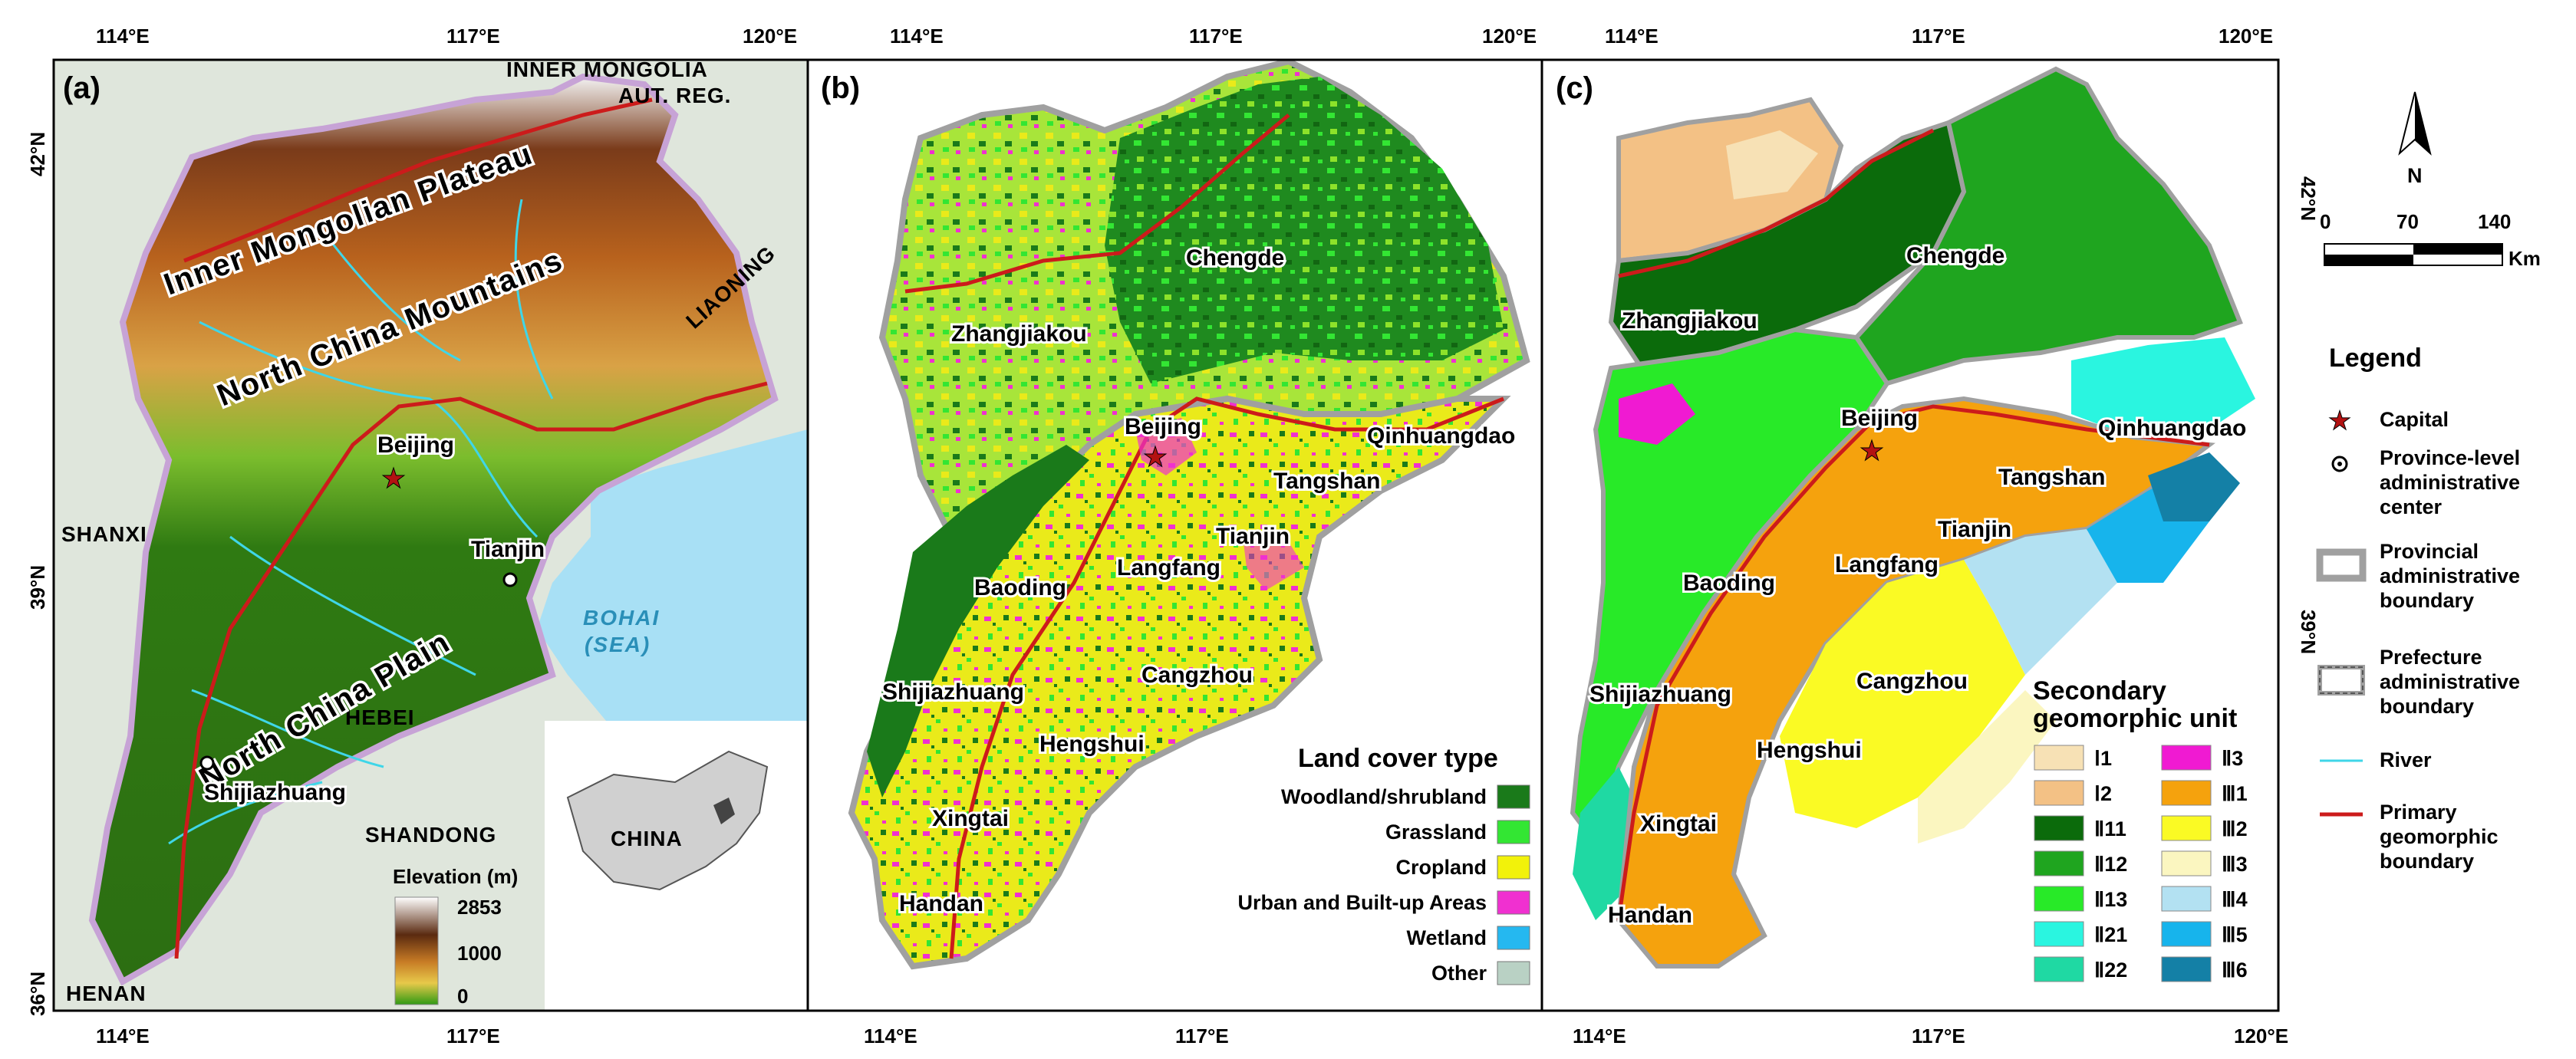  Describe the element at coordinates (2110, 971) in the screenshot. I see `geomorphic-legend-label: Ⅱ22` at that location.